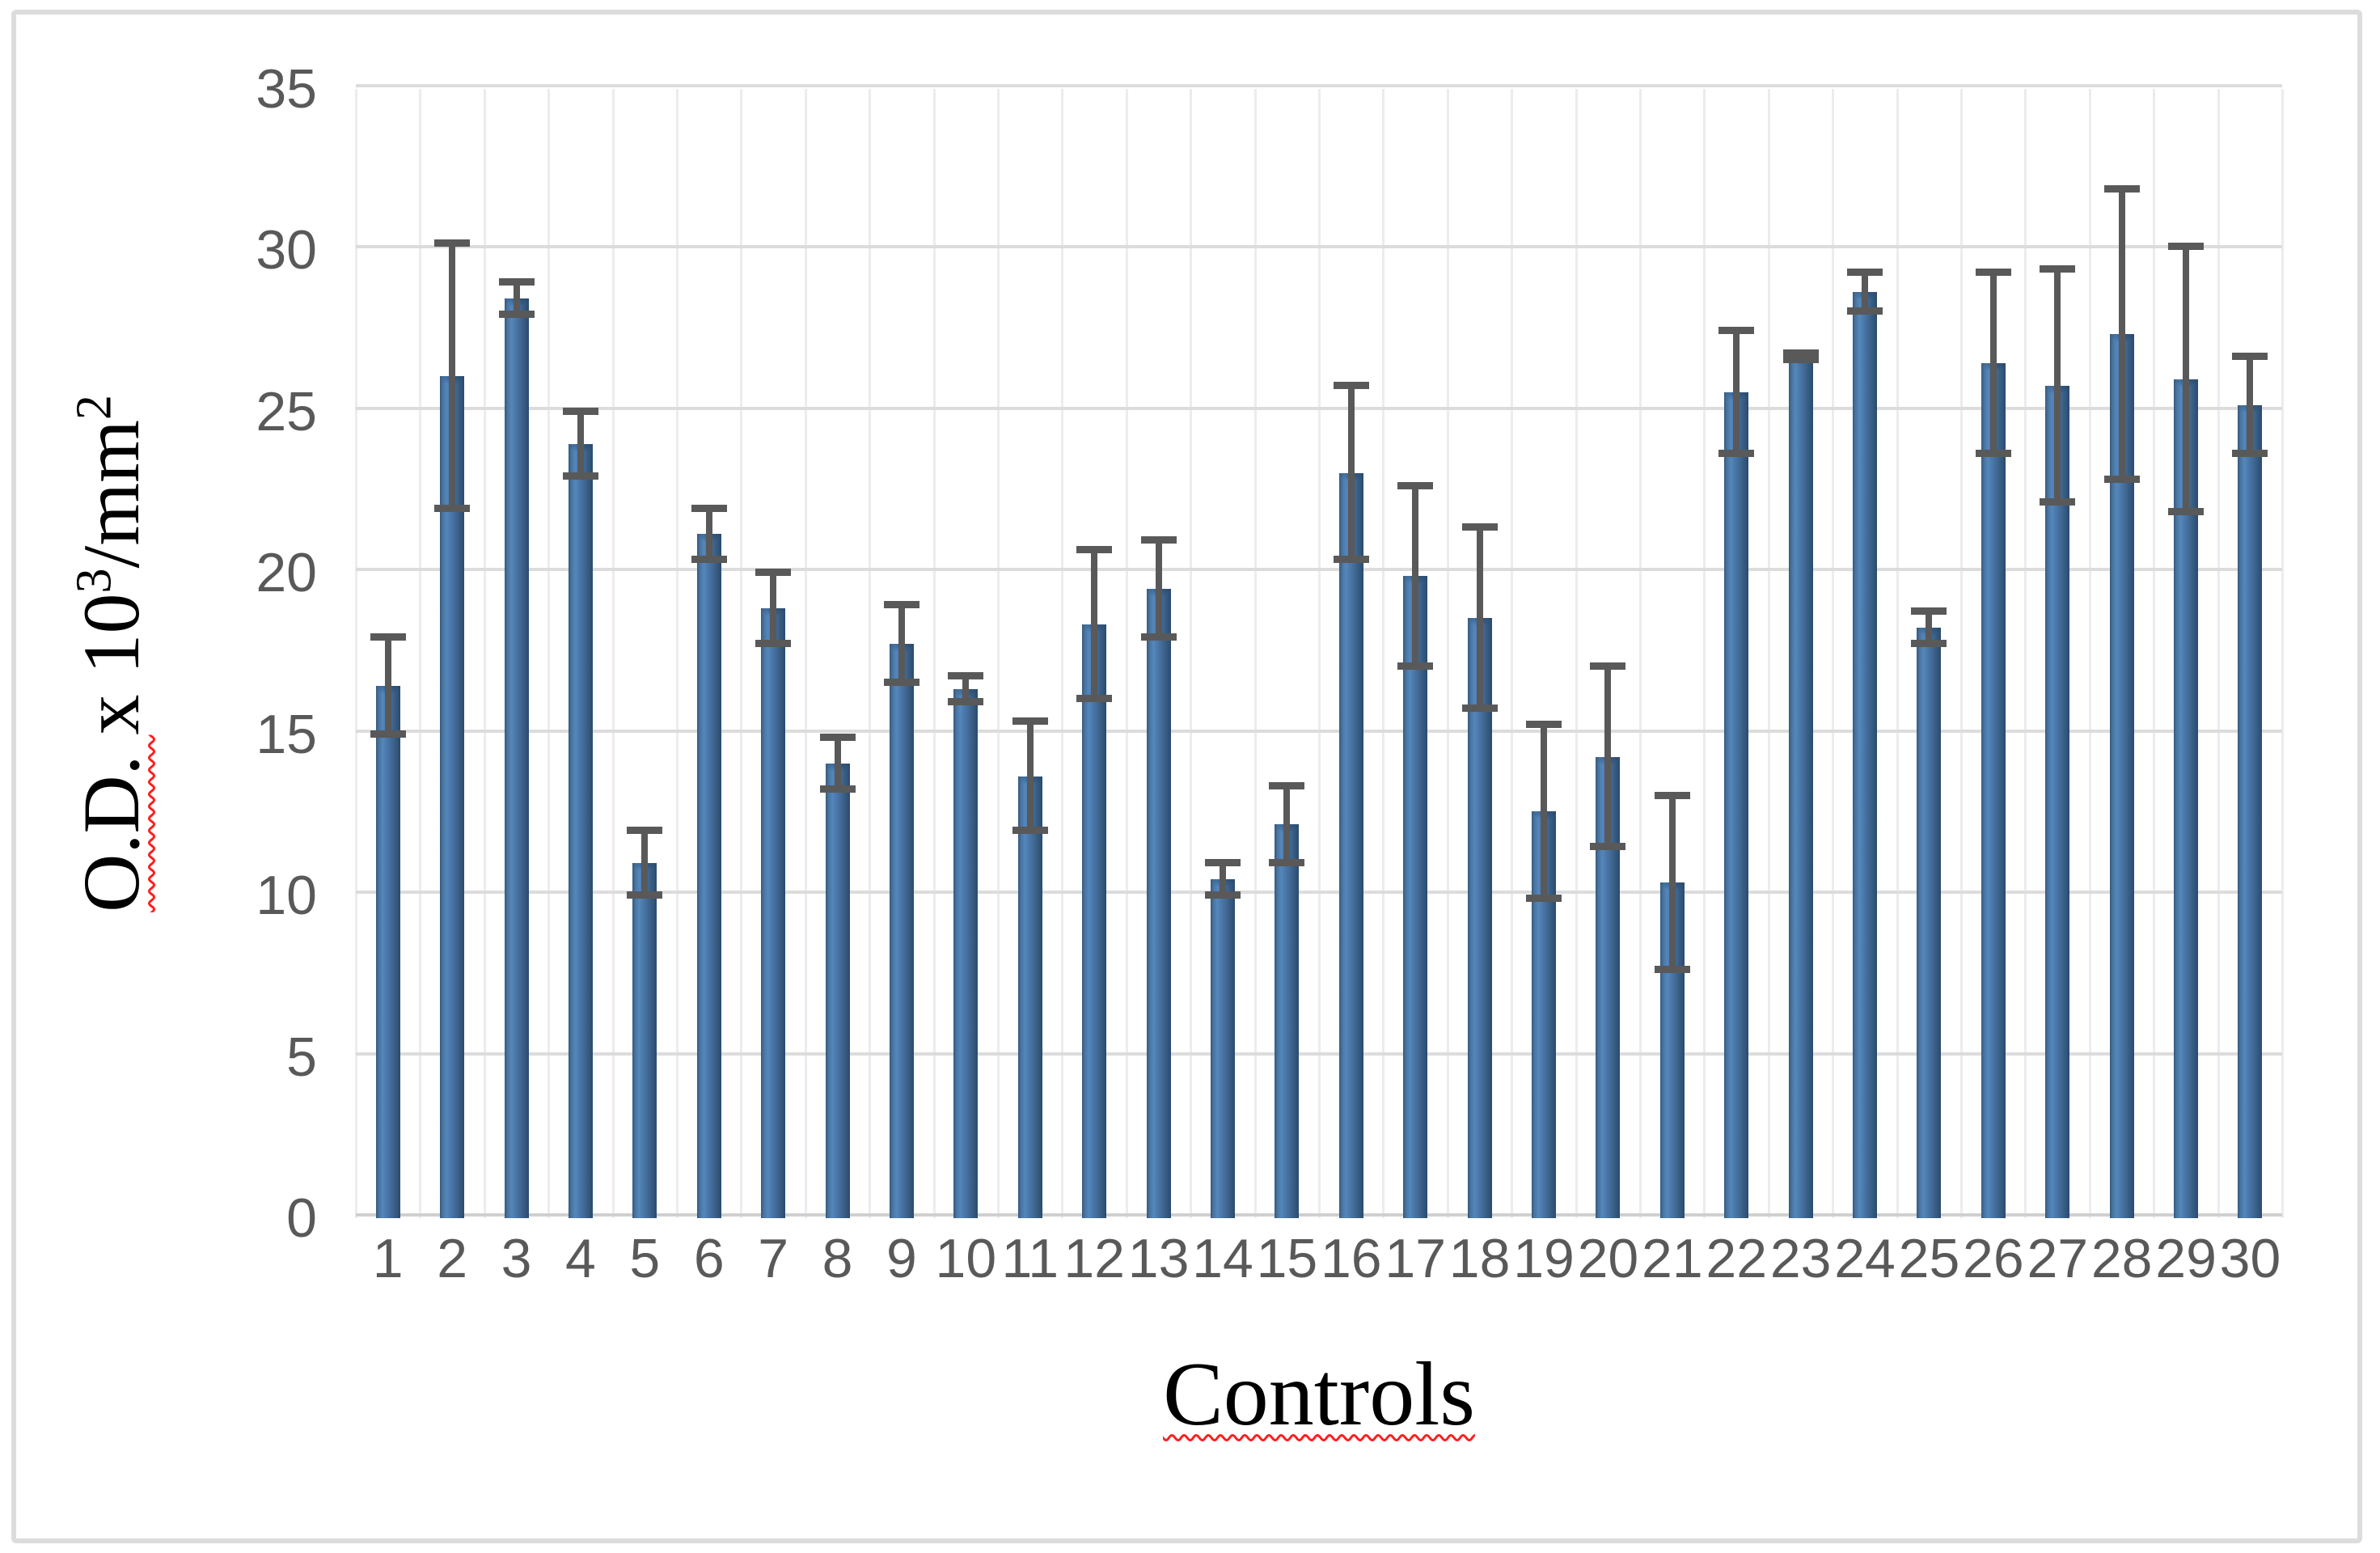 This screenshot has height=1553, width=2380. I want to click on x-tick-label-15: 15, so click(1287, 1259).